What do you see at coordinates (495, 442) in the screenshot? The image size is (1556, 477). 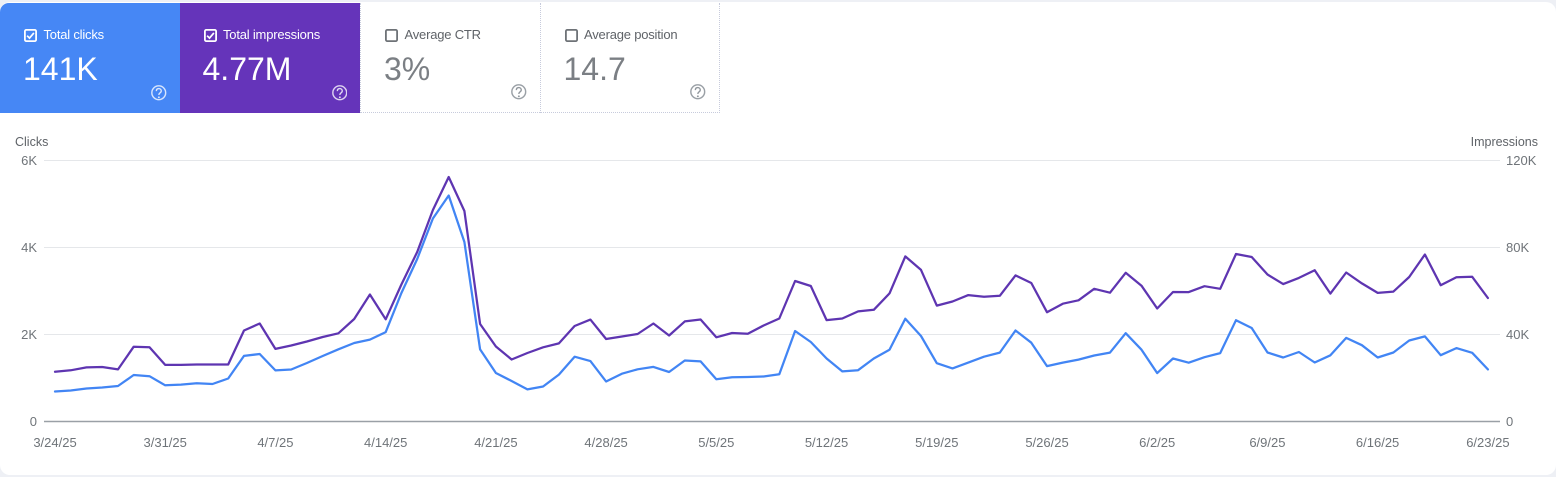 I see `svg-text: 4/21/25` at bounding box center [495, 442].